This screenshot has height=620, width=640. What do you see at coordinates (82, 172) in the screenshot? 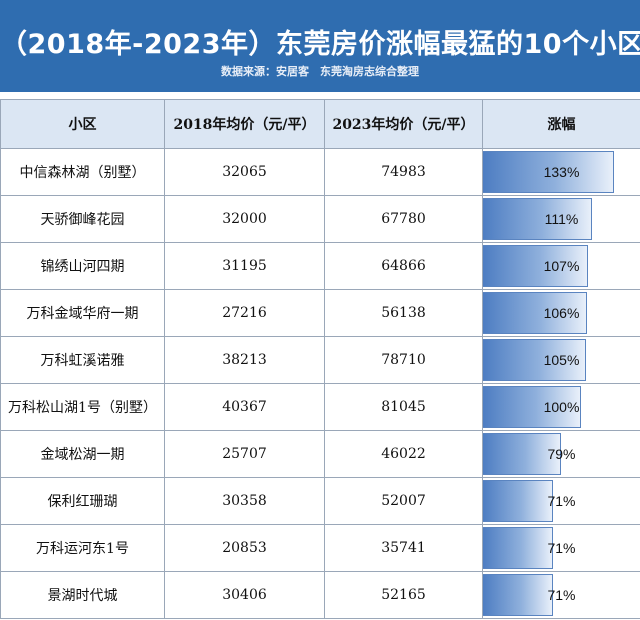
I see `community-name-cell: 中信森林湖（别墅）` at bounding box center [82, 172].